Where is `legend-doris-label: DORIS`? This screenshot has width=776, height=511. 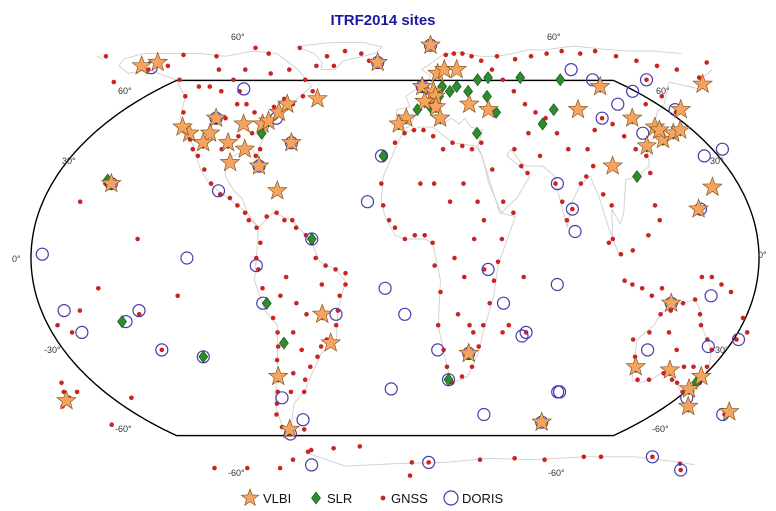
legend-doris-label: DORIS is located at coordinates (483, 498).